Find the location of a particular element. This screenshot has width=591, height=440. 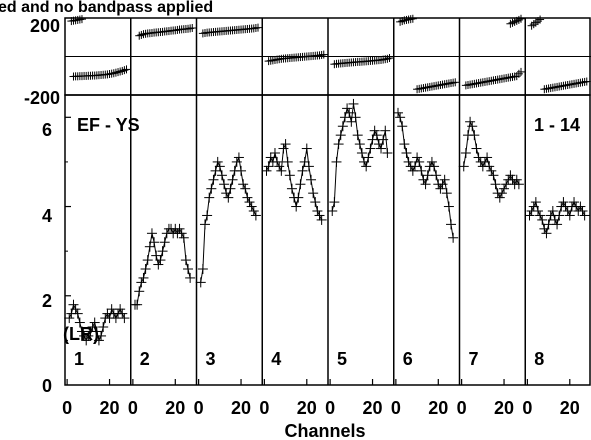

amp-ytick-4: 4 is located at coordinates (47, 216).